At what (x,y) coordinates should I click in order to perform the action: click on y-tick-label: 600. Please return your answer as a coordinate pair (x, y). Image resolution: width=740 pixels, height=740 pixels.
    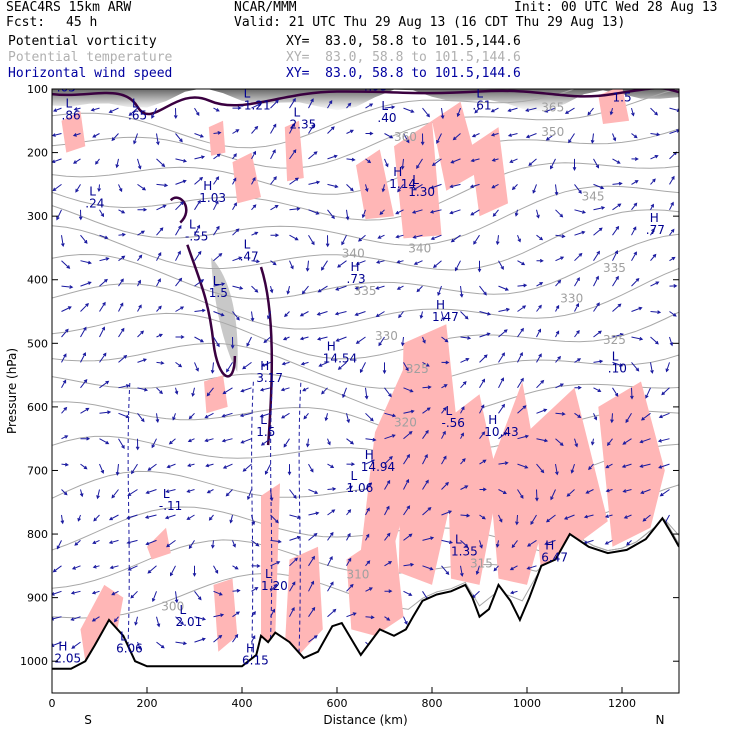
    Looking at the image, I should click on (37, 407).